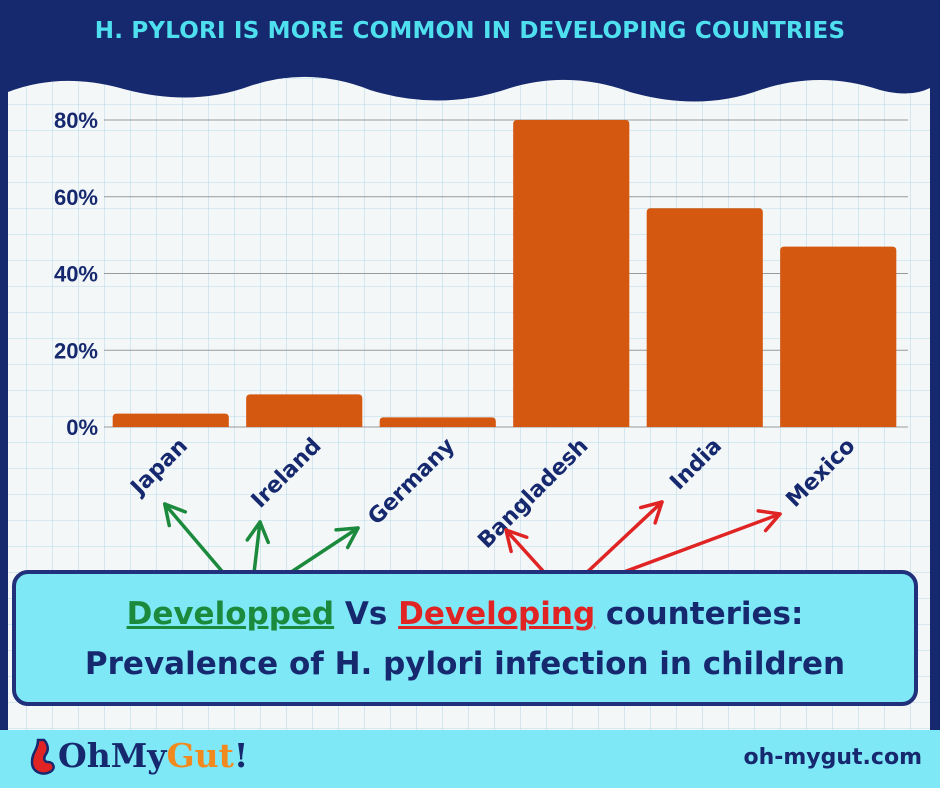 This screenshot has width=940, height=788. Describe the element at coordinates (704, 317) in the screenshot. I see `bar-india` at that location.